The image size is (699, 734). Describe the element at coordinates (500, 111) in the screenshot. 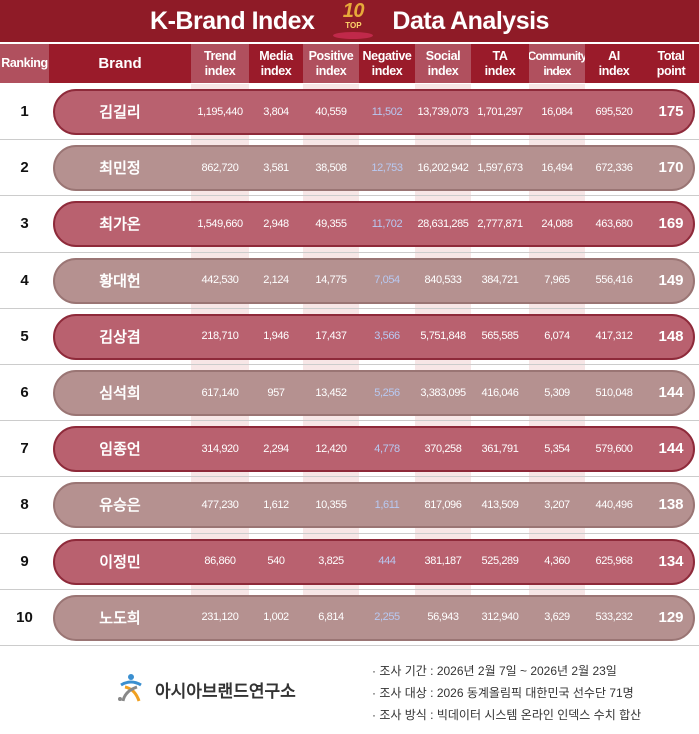

I see `cell-ta: 1,701,297` at that location.